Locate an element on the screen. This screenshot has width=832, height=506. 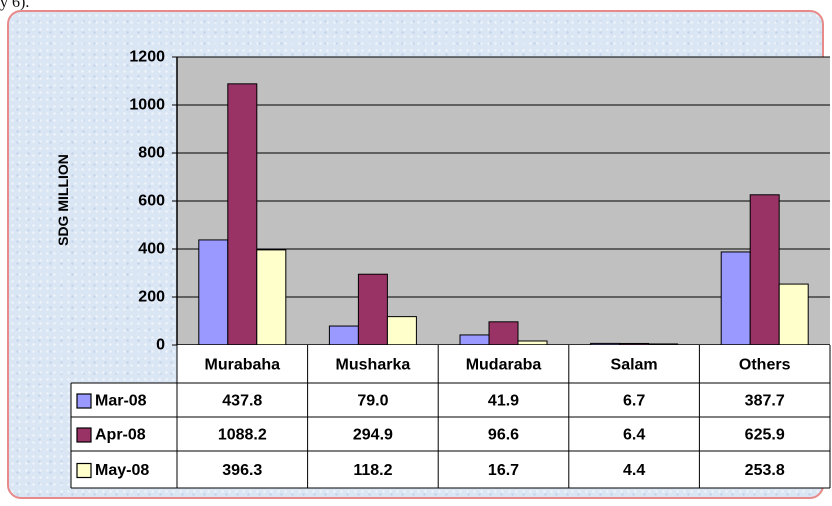
data-label: 4.4 is located at coordinates (634, 470).